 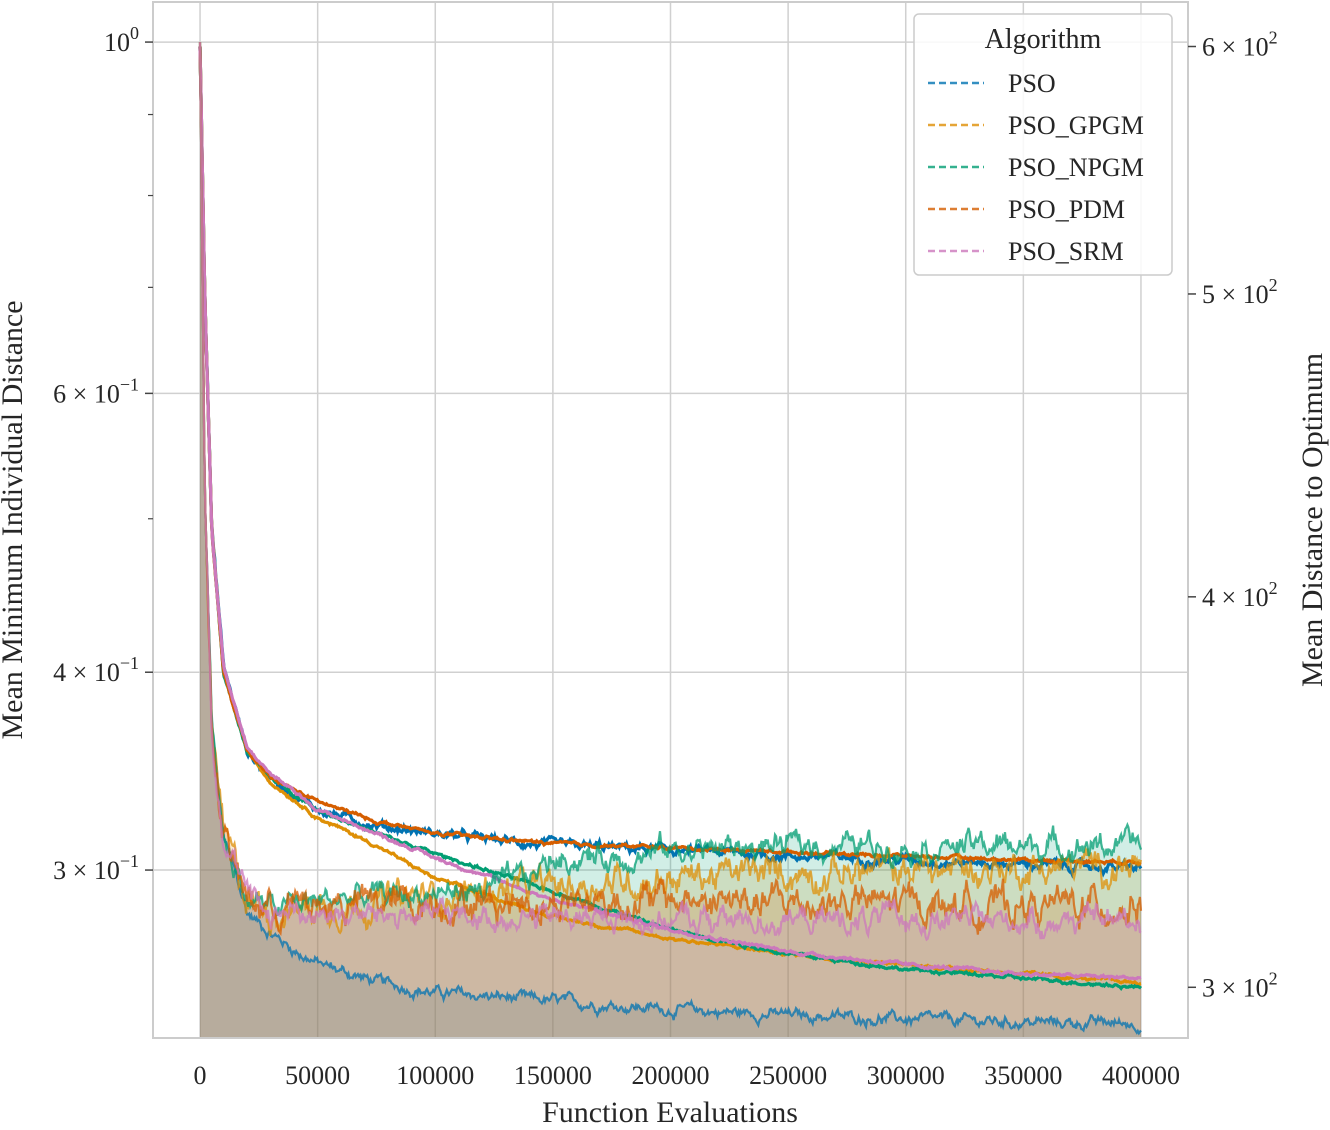 What do you see at coordinates (200, 1075) in the screenshot?
I see `x-tick-label: 0` at bounding box center [200, 1075].